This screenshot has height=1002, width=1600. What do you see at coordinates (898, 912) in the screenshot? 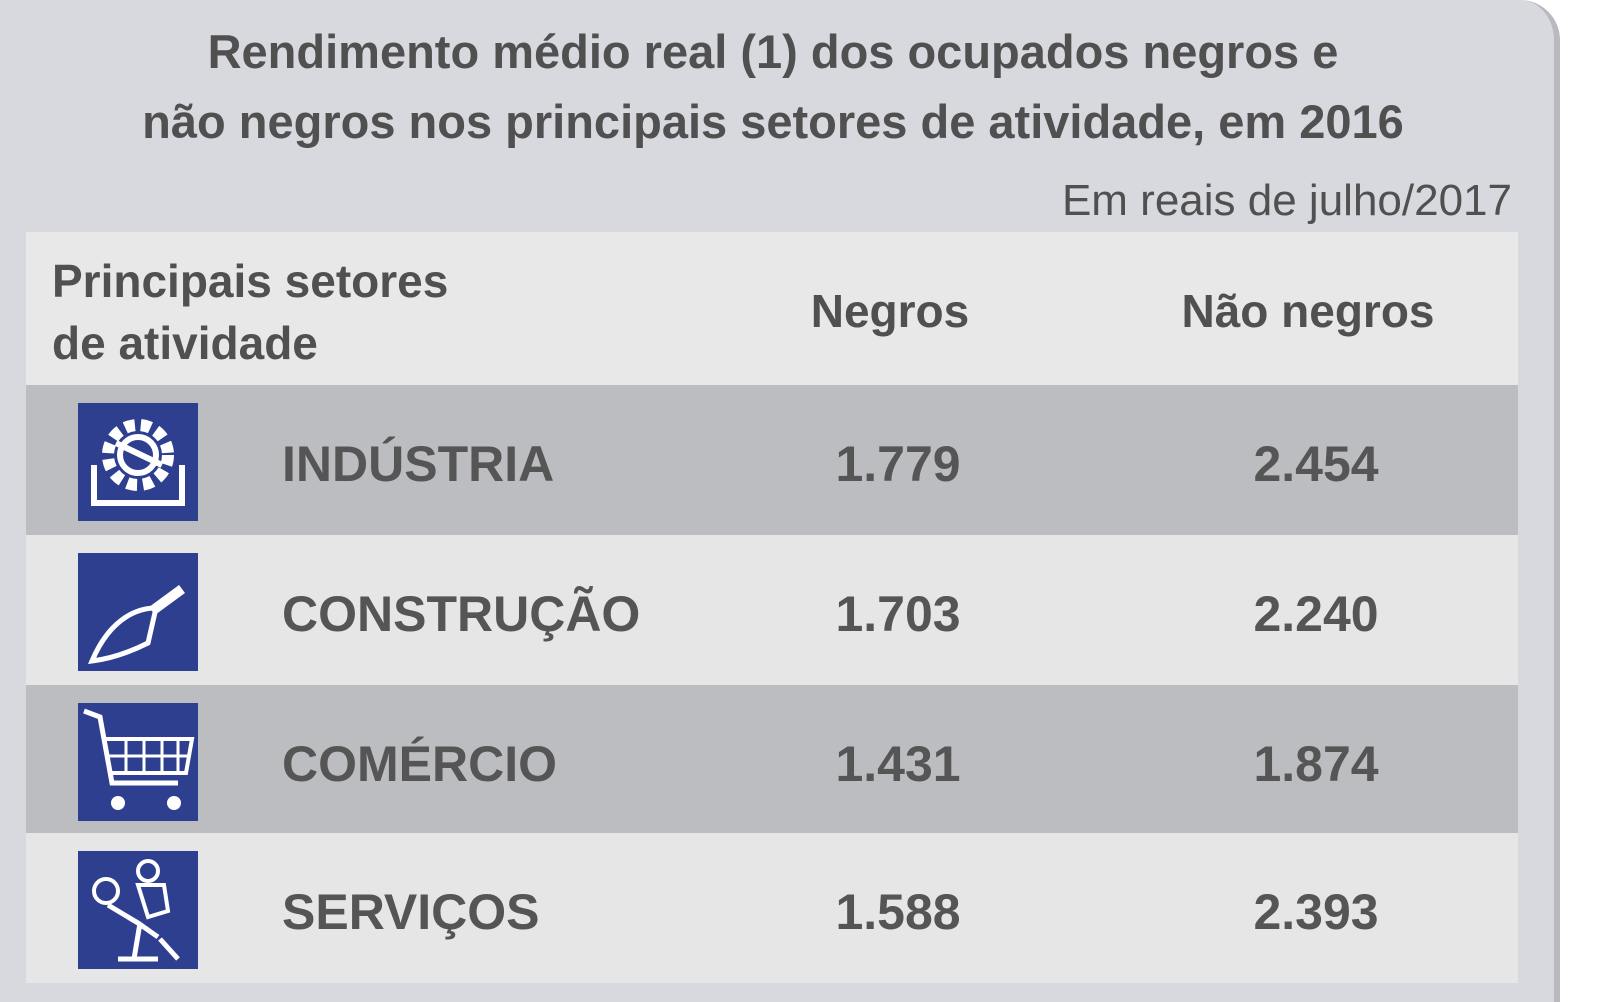
I see `cell-value: 1.588` at bounding box center [898, 912].